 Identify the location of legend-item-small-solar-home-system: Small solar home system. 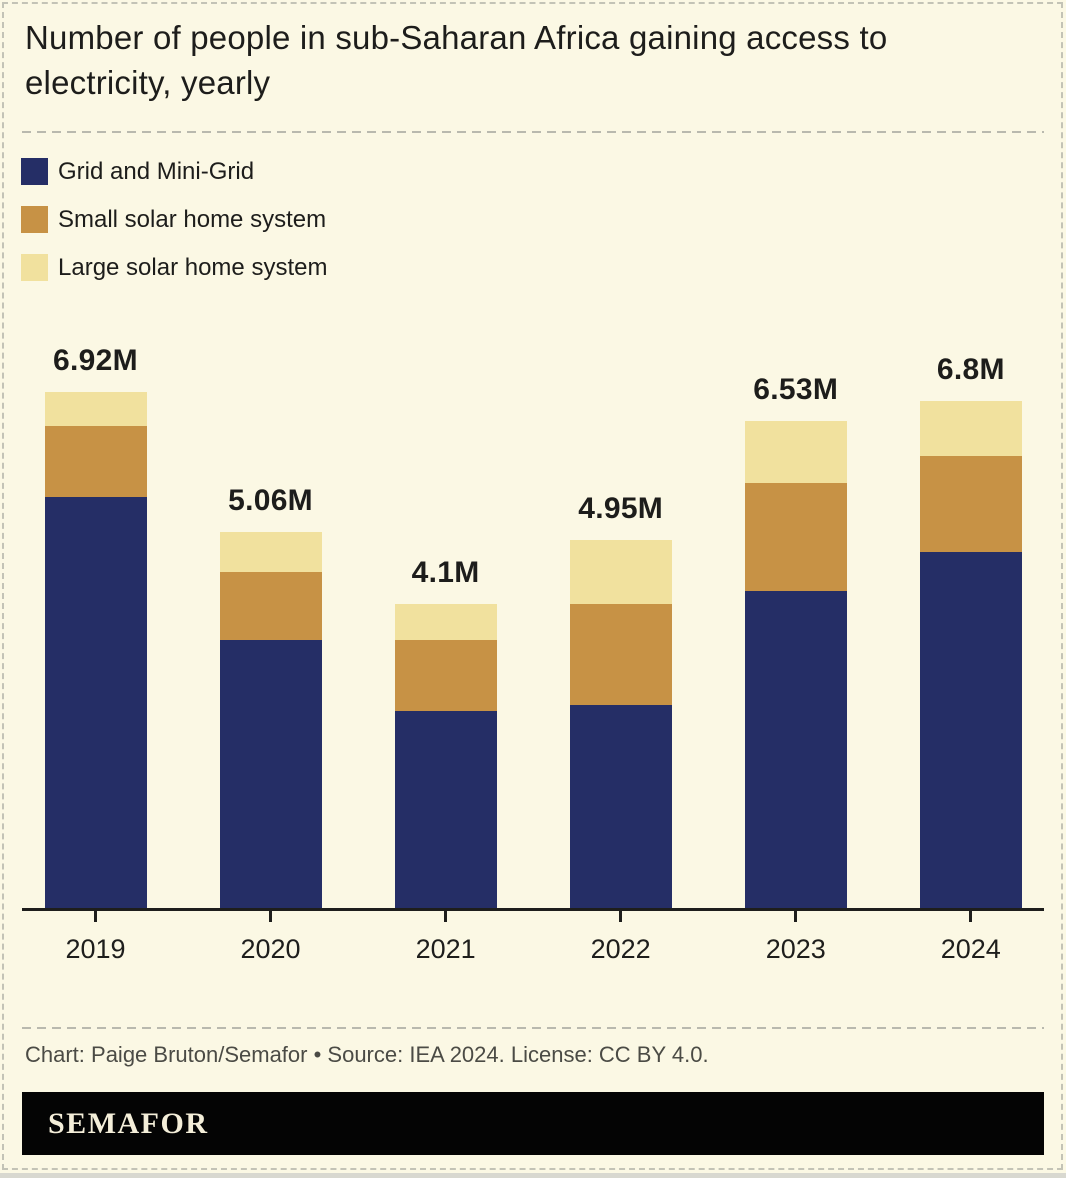
(174, 219).